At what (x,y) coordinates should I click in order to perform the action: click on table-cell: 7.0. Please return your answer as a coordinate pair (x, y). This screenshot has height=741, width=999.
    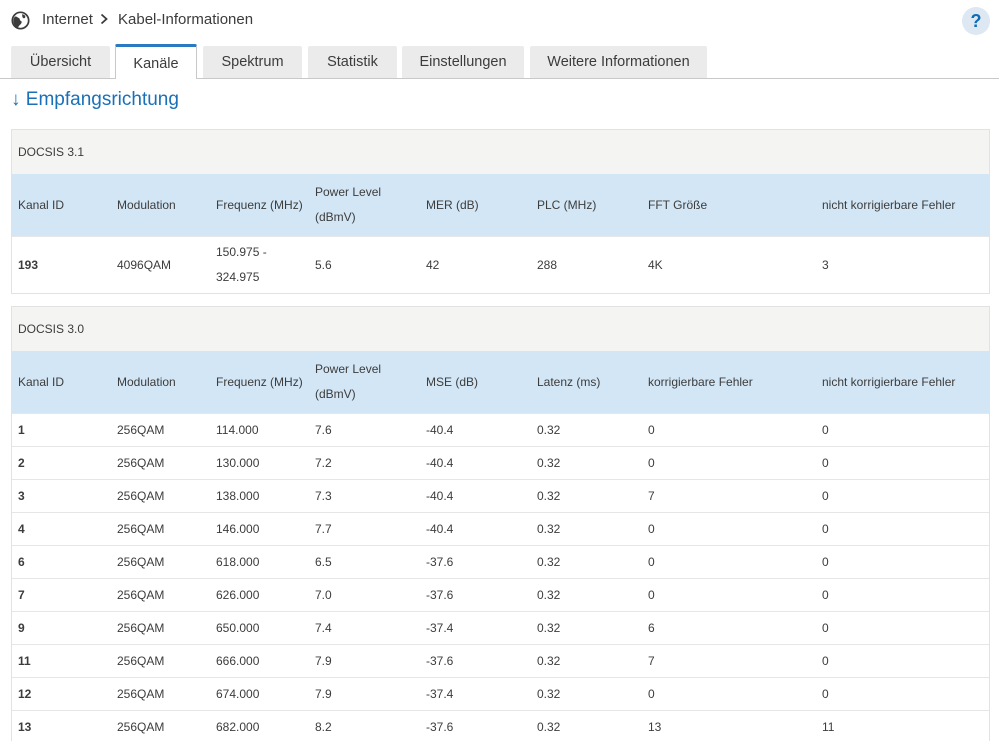
    Looking at the image, I should click on (323, 594).